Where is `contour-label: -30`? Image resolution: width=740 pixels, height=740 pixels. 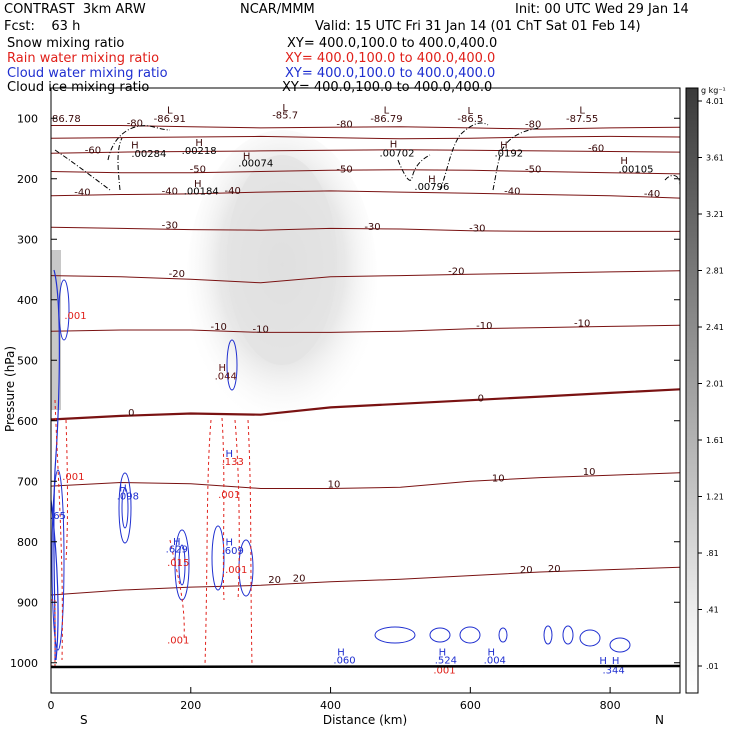
contour-label: -30 is located at coordinates (477, 228).